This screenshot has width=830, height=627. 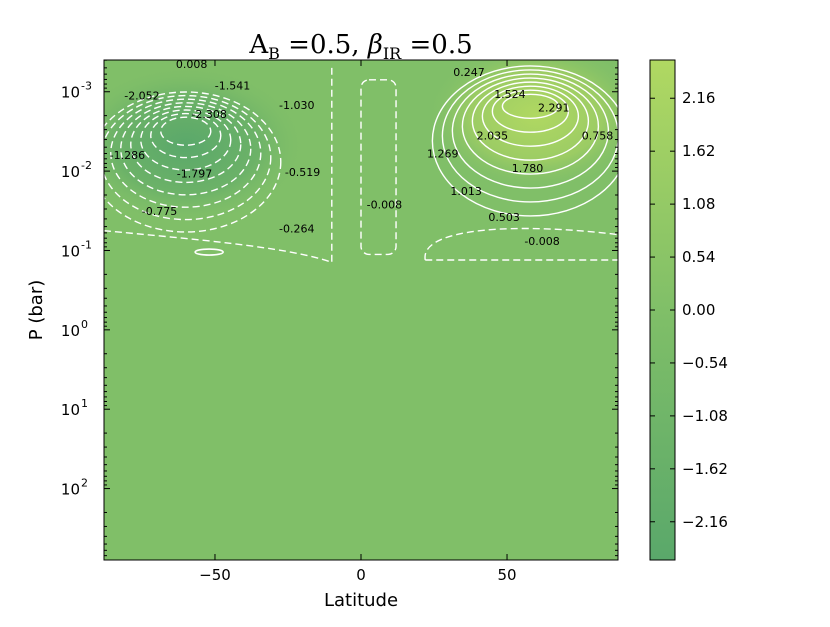 I want to click on y-tick-exponent: 1, so click(x=84, y=403).